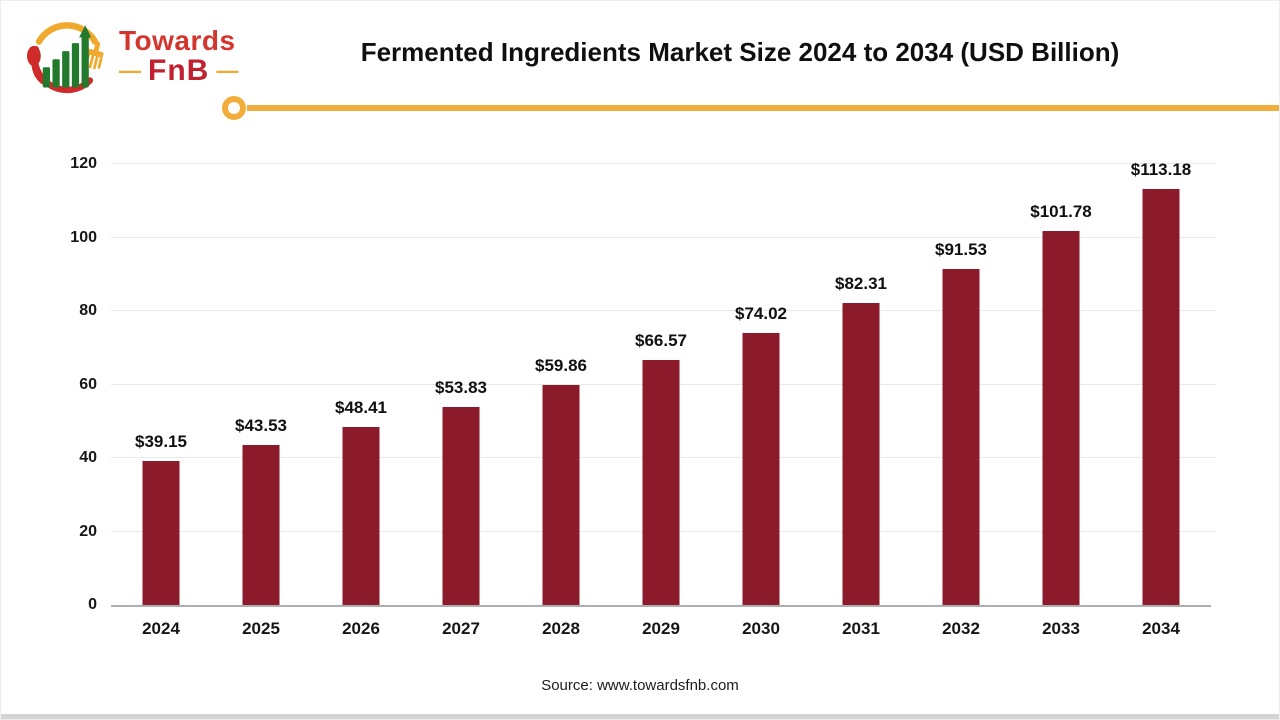  Describe the element at coordinates (261, 628) in the screenshot. I see `x-axis-label: 2025` at that location.